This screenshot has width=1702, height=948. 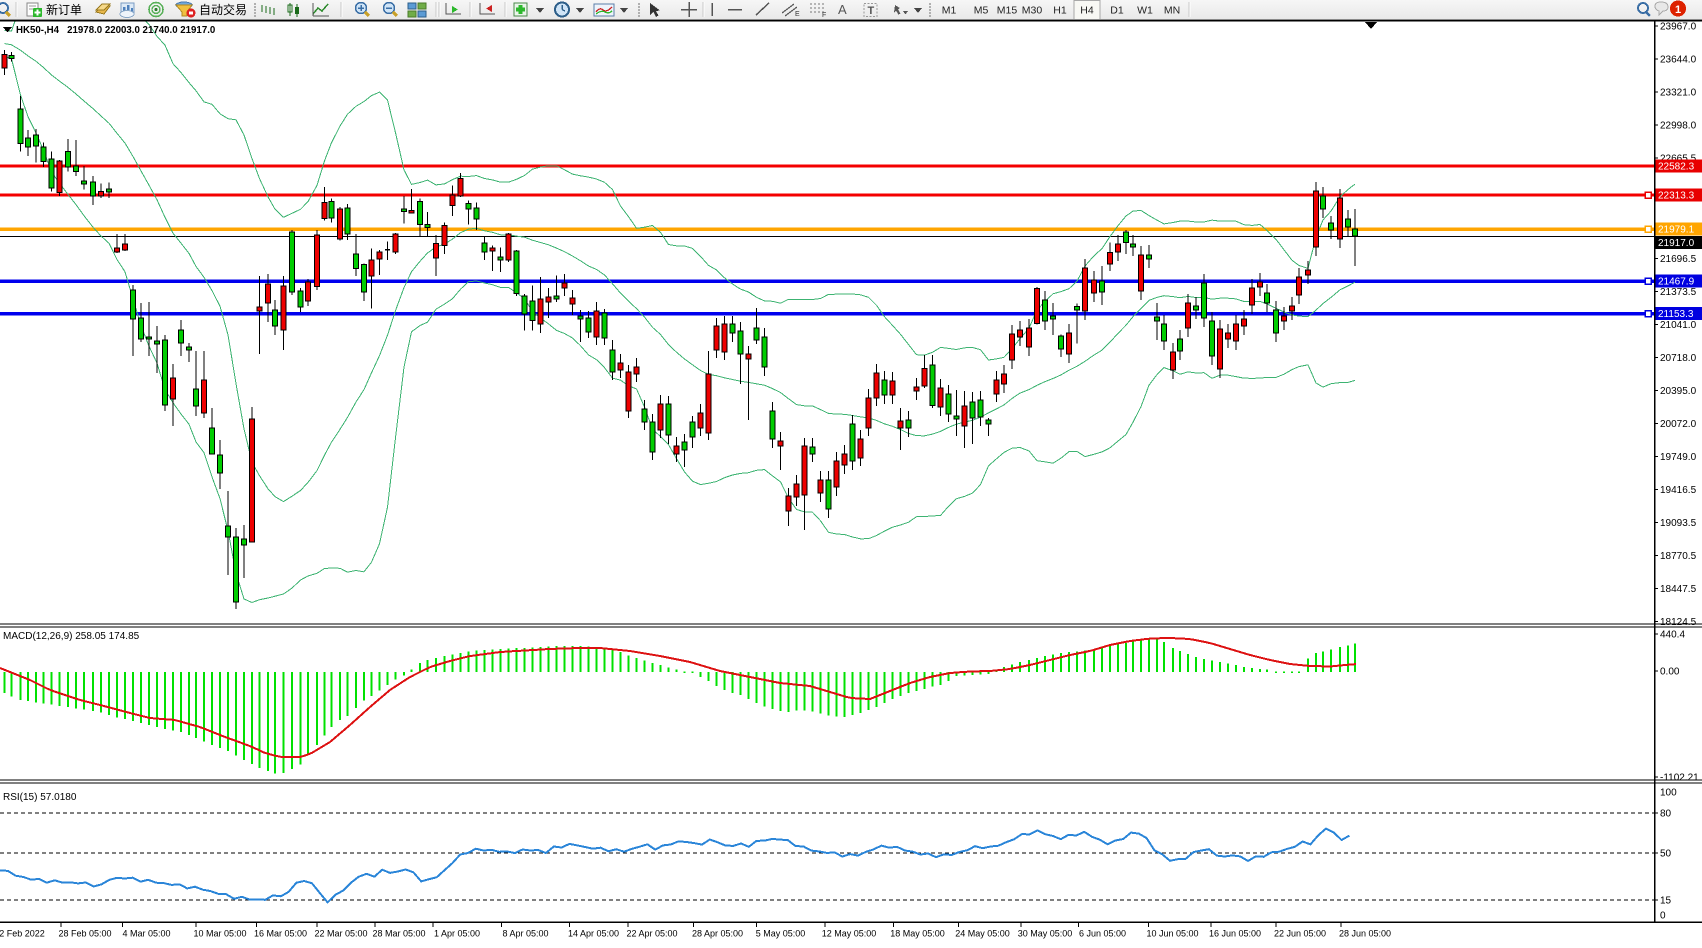 What do you see at coordinates (1678, 60) in the screenshot?
I see `svg-text: 23644.0` at bounding box center [1678, 60].